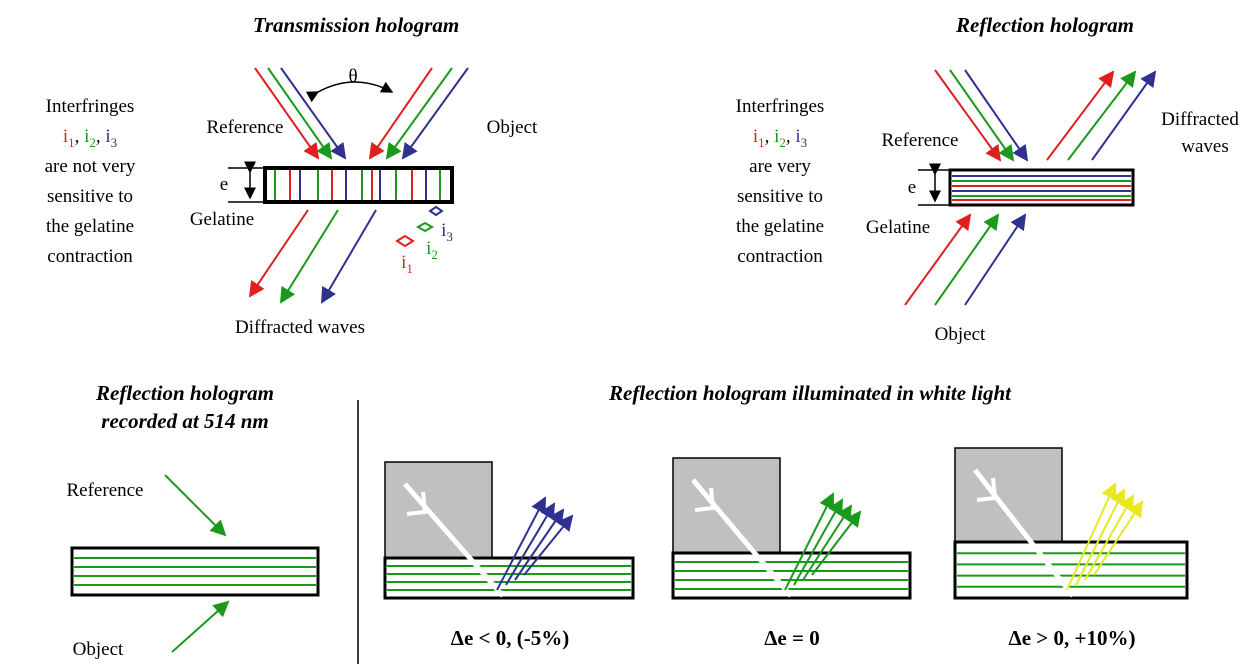 Image resolution: width=1247 pixels, height=664 pixels. I want to click on marker-label: i3, so click(447, 232).